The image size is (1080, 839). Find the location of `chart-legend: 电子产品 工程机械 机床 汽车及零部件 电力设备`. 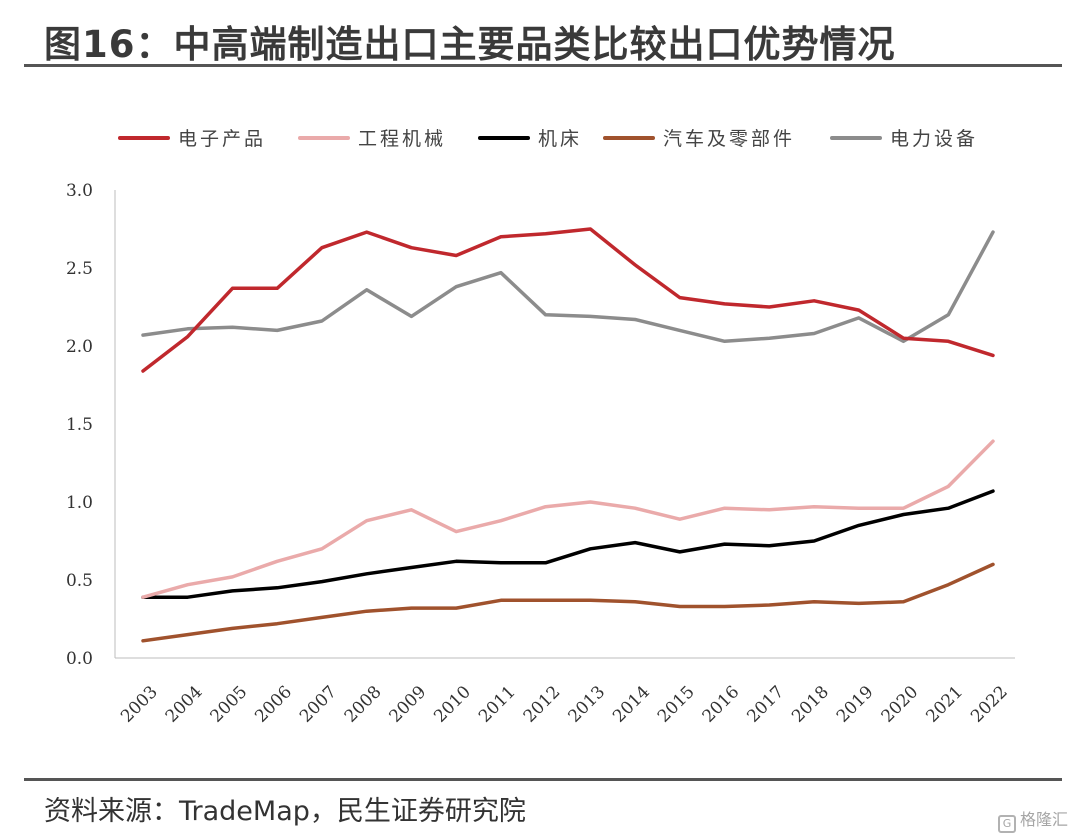

chart-legend: 电子产品 工程机械 机床 汽车及零部件 电力设备 is located at coordinates (548, 139).